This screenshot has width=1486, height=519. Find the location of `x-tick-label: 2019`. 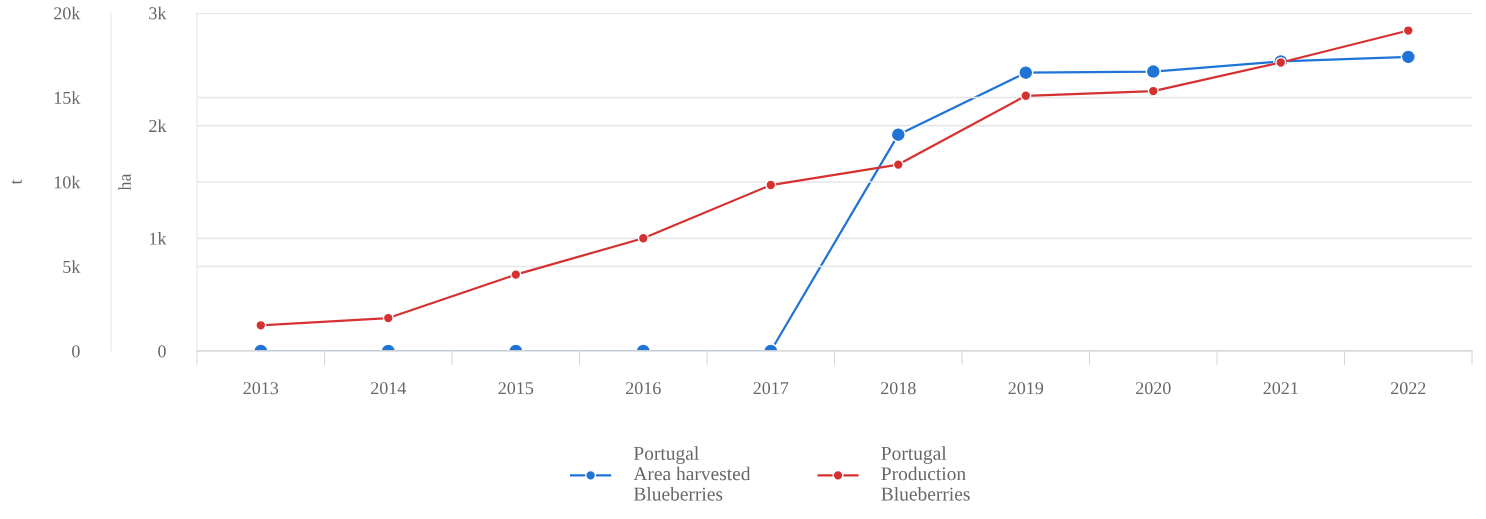

x-tick-label: 2019 is located at coordinates (1026, 388).